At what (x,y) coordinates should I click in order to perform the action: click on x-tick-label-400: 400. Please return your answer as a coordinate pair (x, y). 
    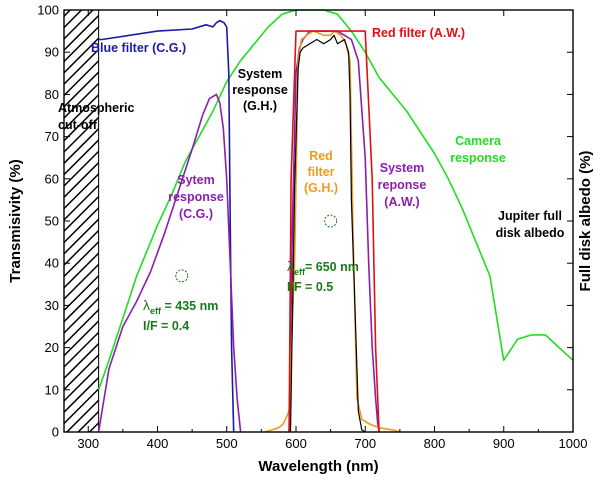
    Looking at the image, I should click on (158, 443).